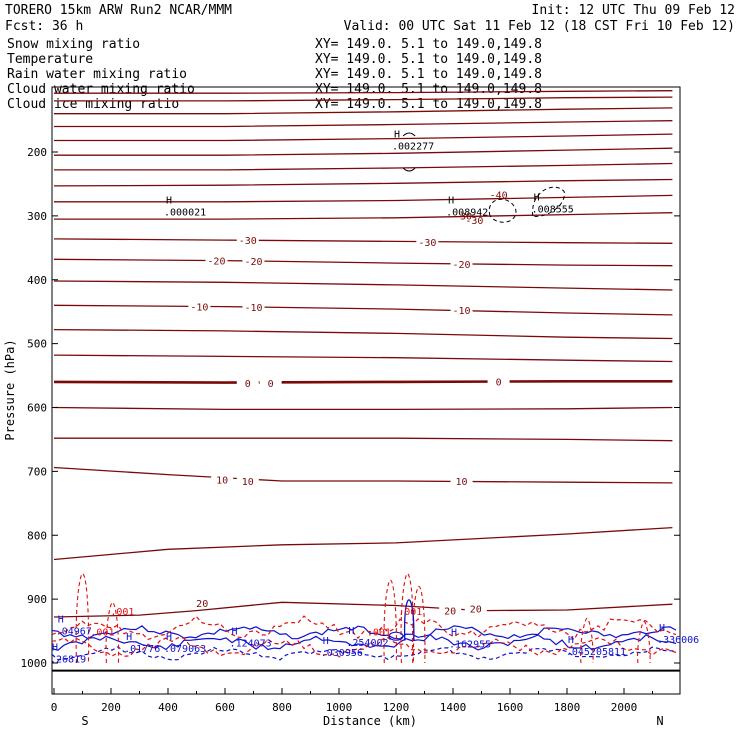 This screenshot has width=740, height=740. Describe the element at coordinates (409, 620) in the screenshot. I see `cloud-water-tower` at that location.